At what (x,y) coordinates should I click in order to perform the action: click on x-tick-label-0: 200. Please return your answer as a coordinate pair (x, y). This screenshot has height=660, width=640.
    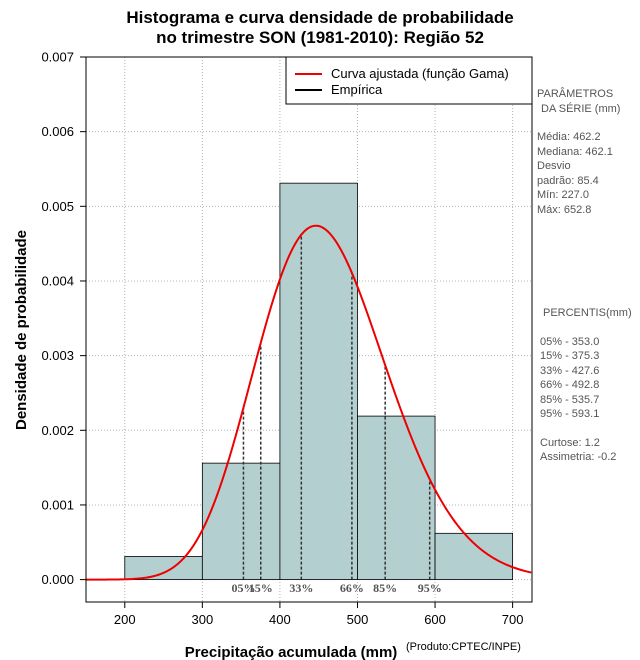
    Looking at the image, I should click on (125, 619).